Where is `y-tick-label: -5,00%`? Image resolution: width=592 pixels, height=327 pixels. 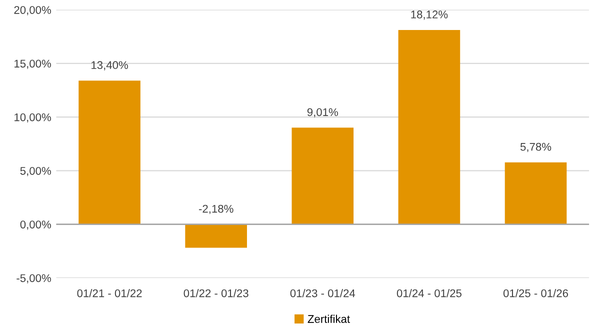 y-tick-label: -5,00% is located at coordinates (33, 279).